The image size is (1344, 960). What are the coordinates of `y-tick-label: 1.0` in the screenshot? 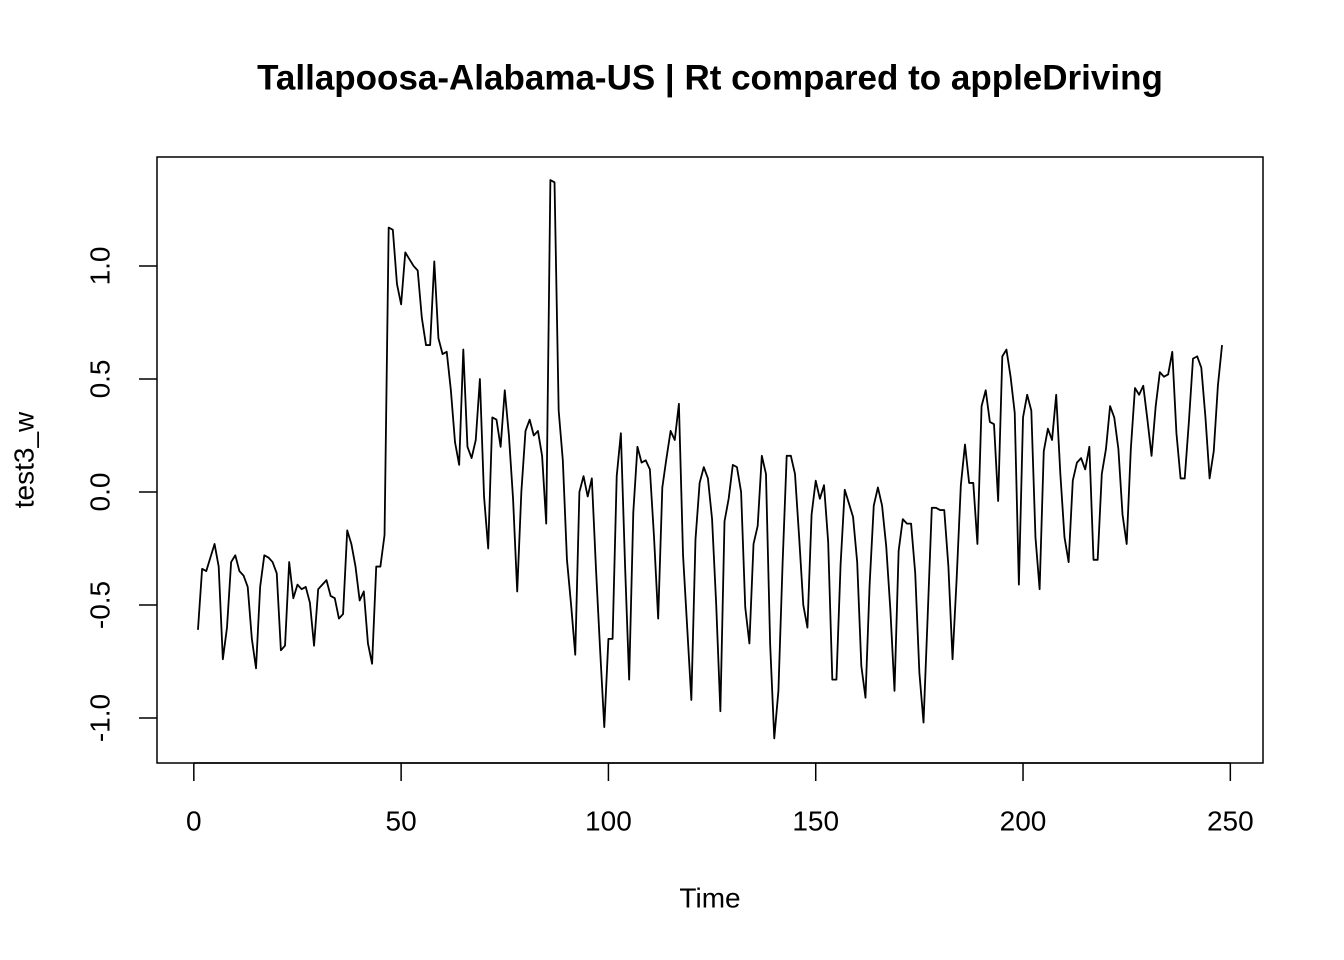 It's located at (99, 265).